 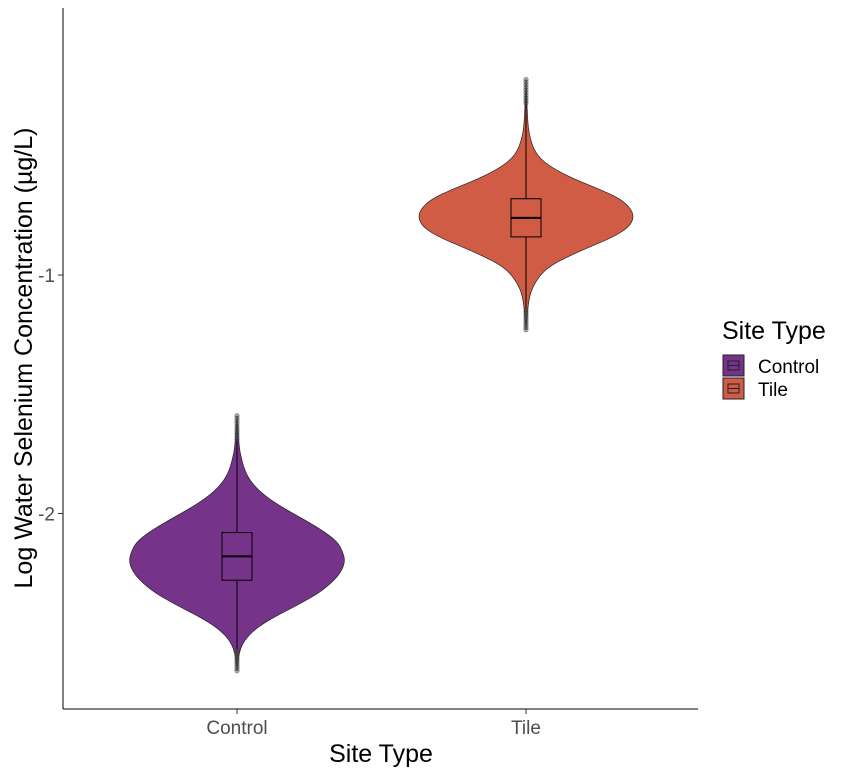 I want to click on legend-item-tile: Tile, so click(x=755, y=389).